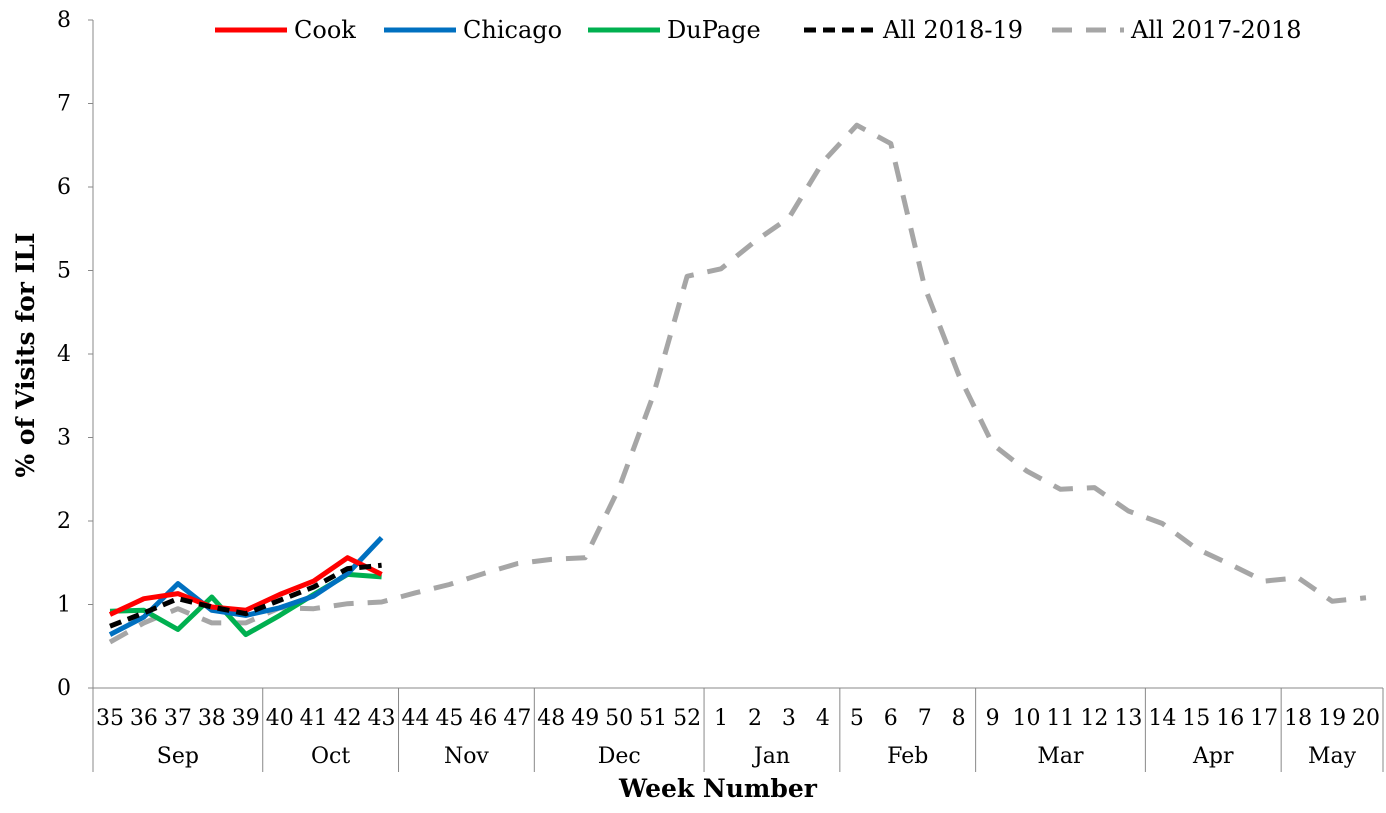 Image resolution: width=1386 pixels, height=813 pixels. What do you see at coordinates (110, 718) in the screenshot?
I see `x-tick-label: 35` at bounding box center [110, 718].